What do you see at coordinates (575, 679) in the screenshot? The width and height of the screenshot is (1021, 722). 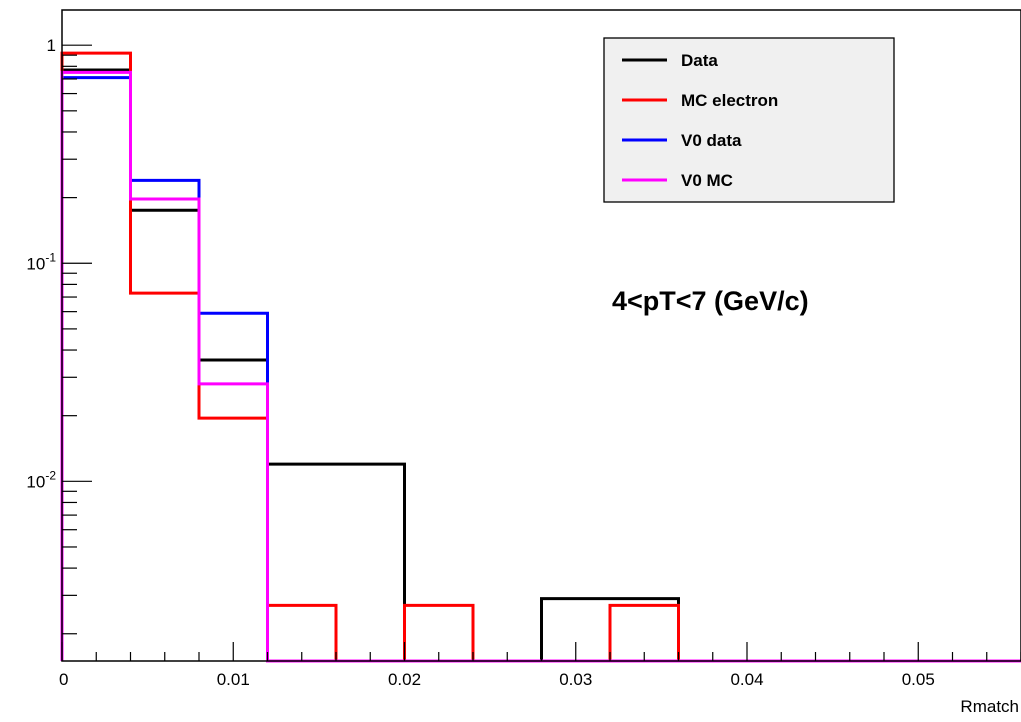 I see `x-tick-label: 0.03` at bounding box center [575, 679].